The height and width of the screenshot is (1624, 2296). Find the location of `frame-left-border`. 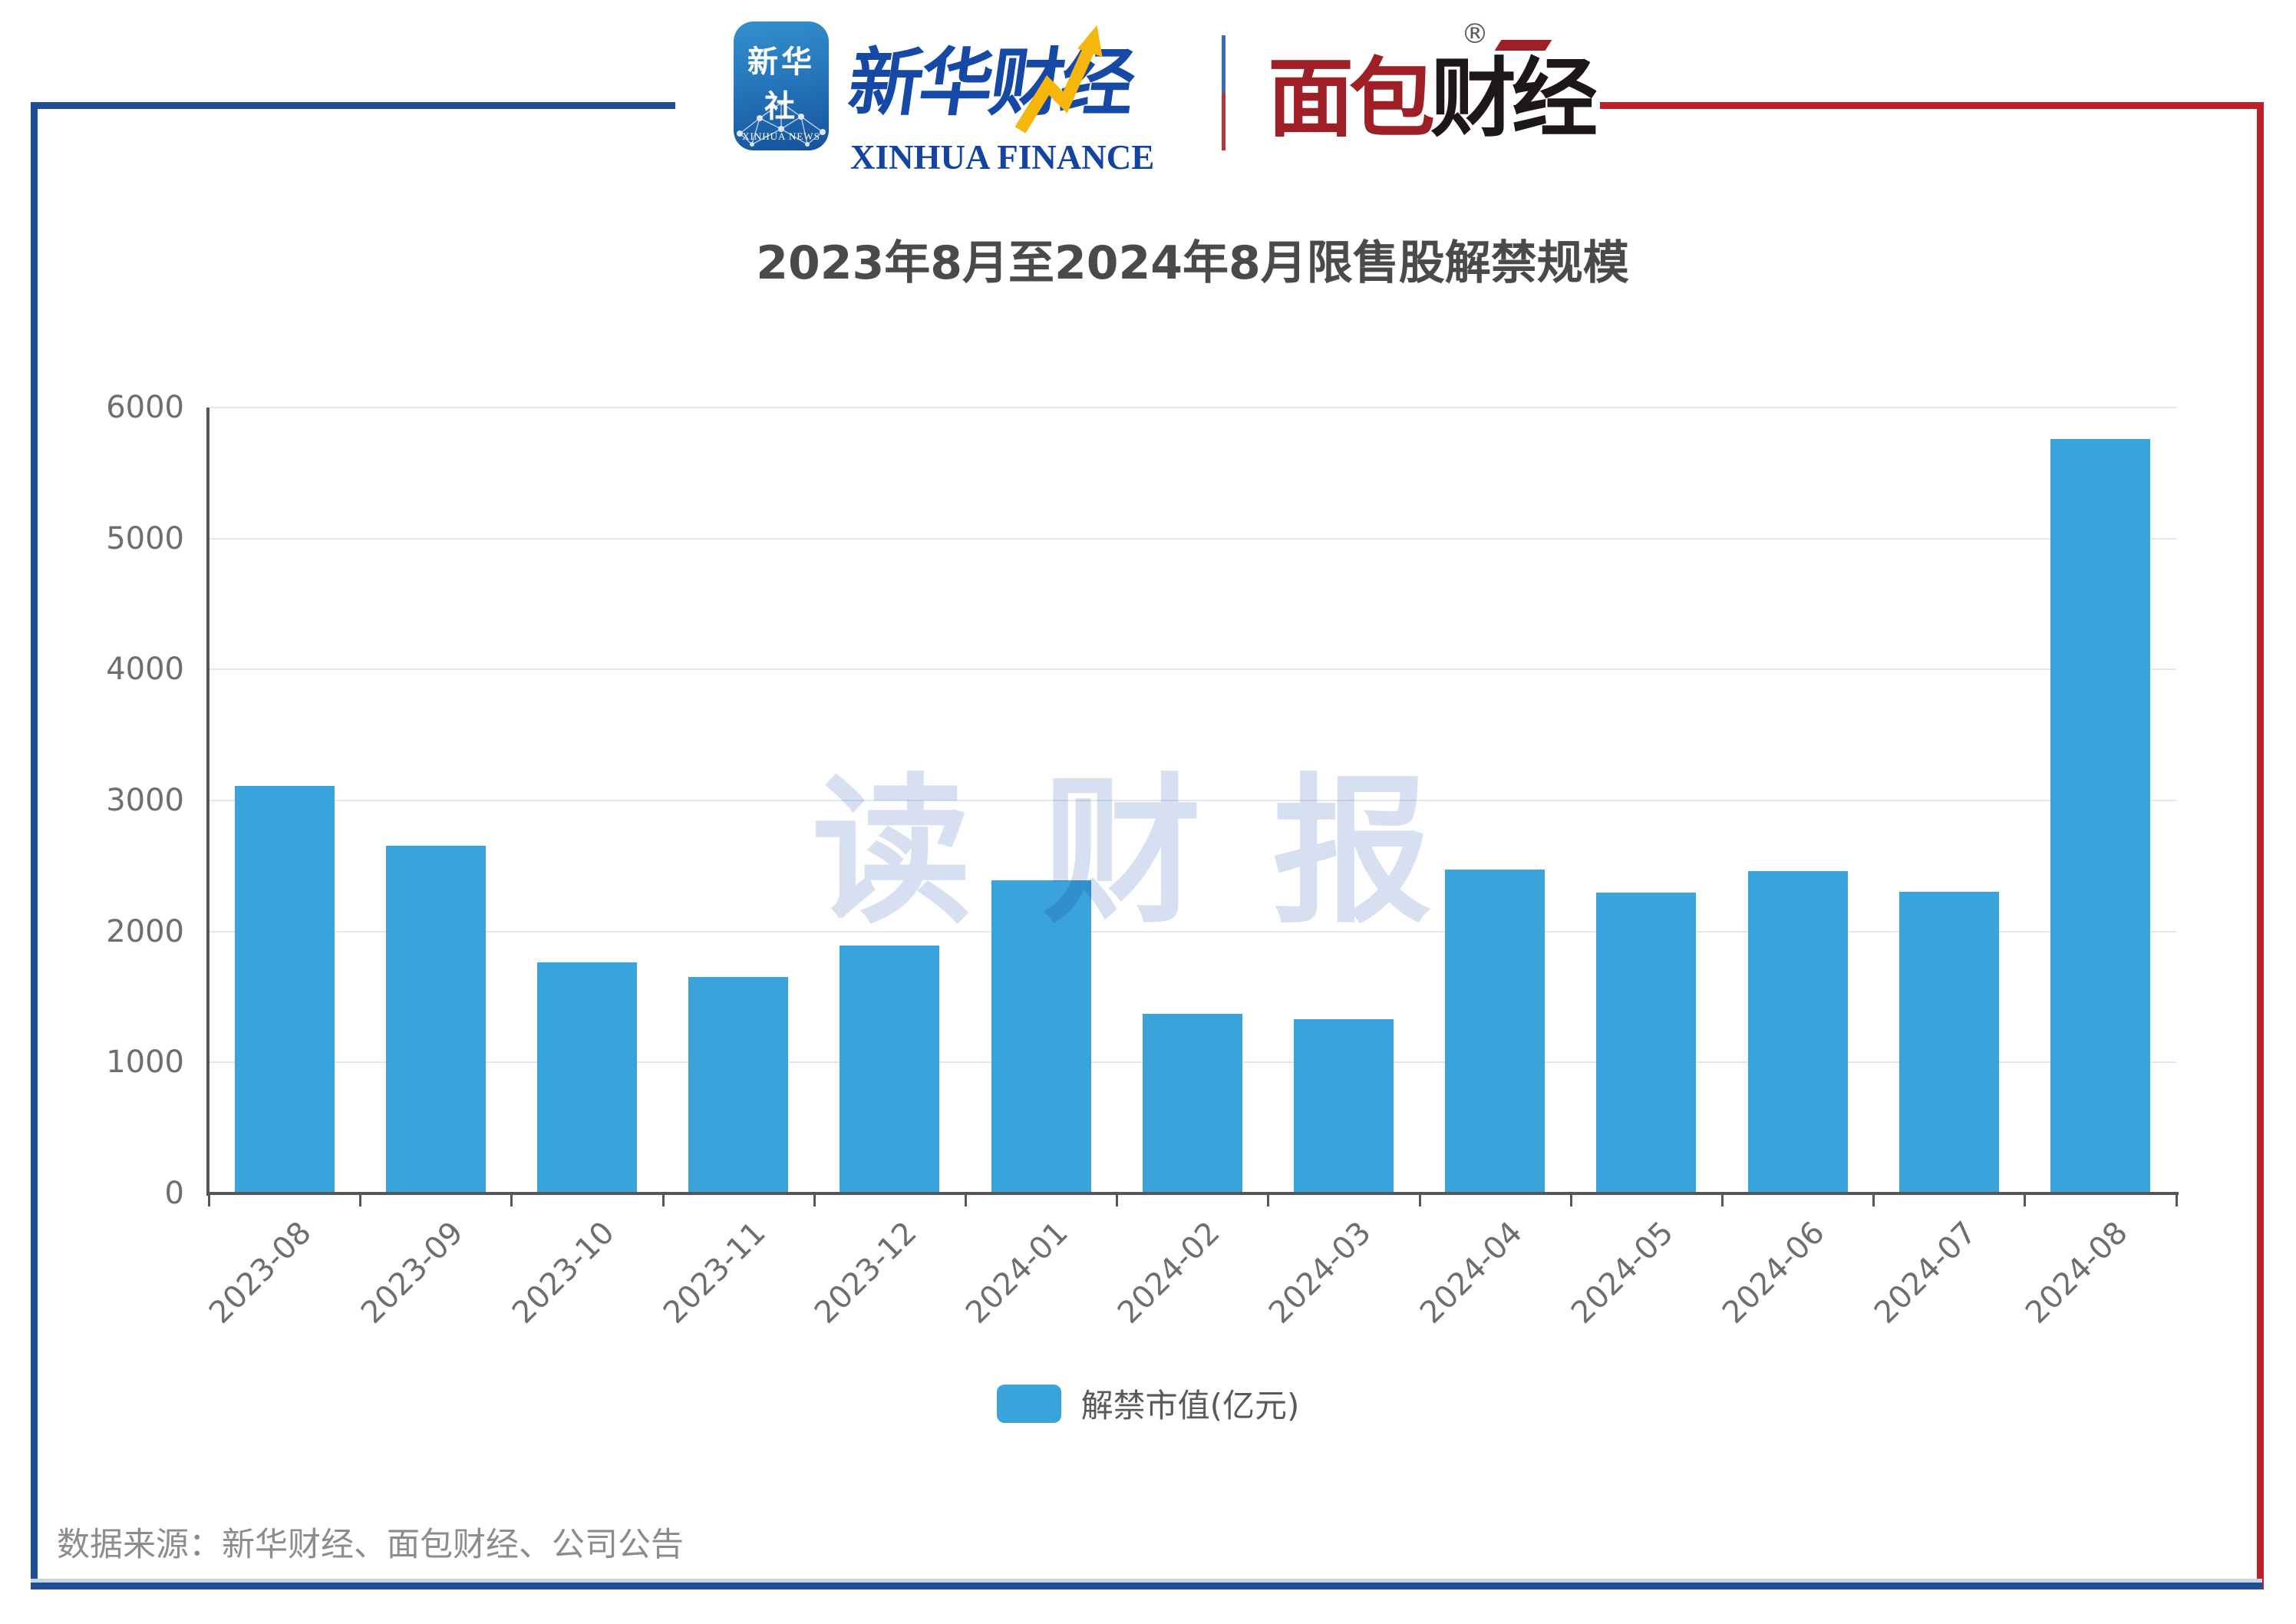

frame-left-border is located at coordinates (34, 845).